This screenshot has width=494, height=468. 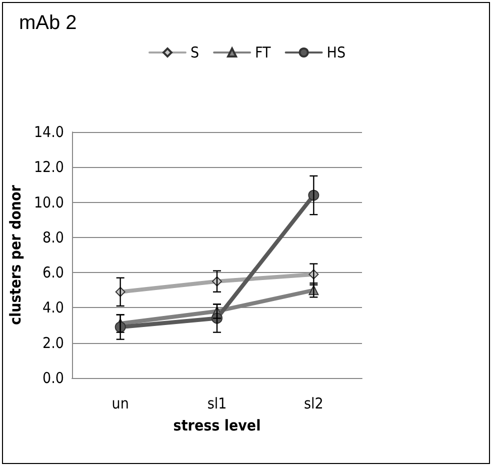 What do you see at coordinates (217, 403) in the screenshot?
I see `x-tick-label: sl1` at bounding box center [217, 403].